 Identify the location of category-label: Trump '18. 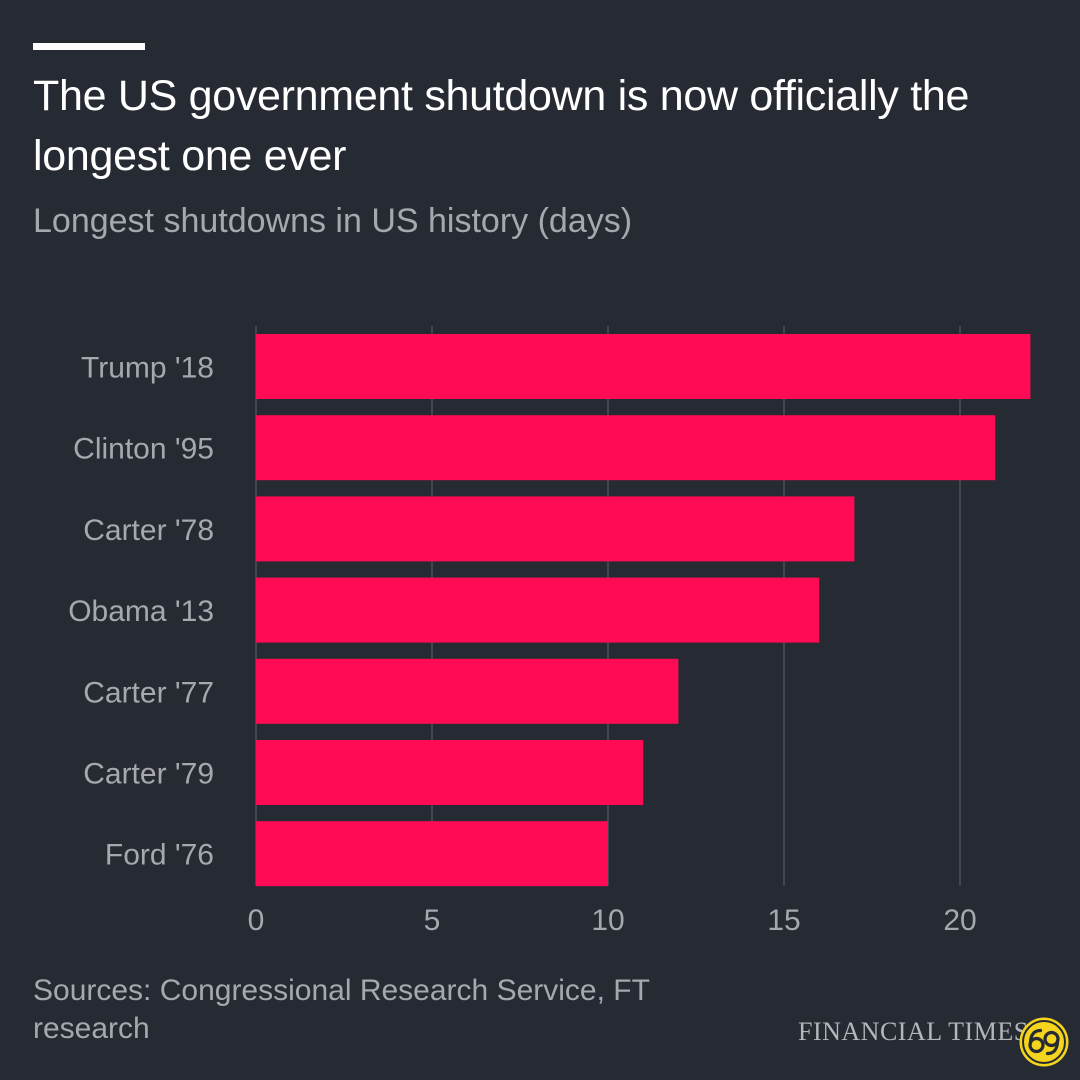
(147, 368).